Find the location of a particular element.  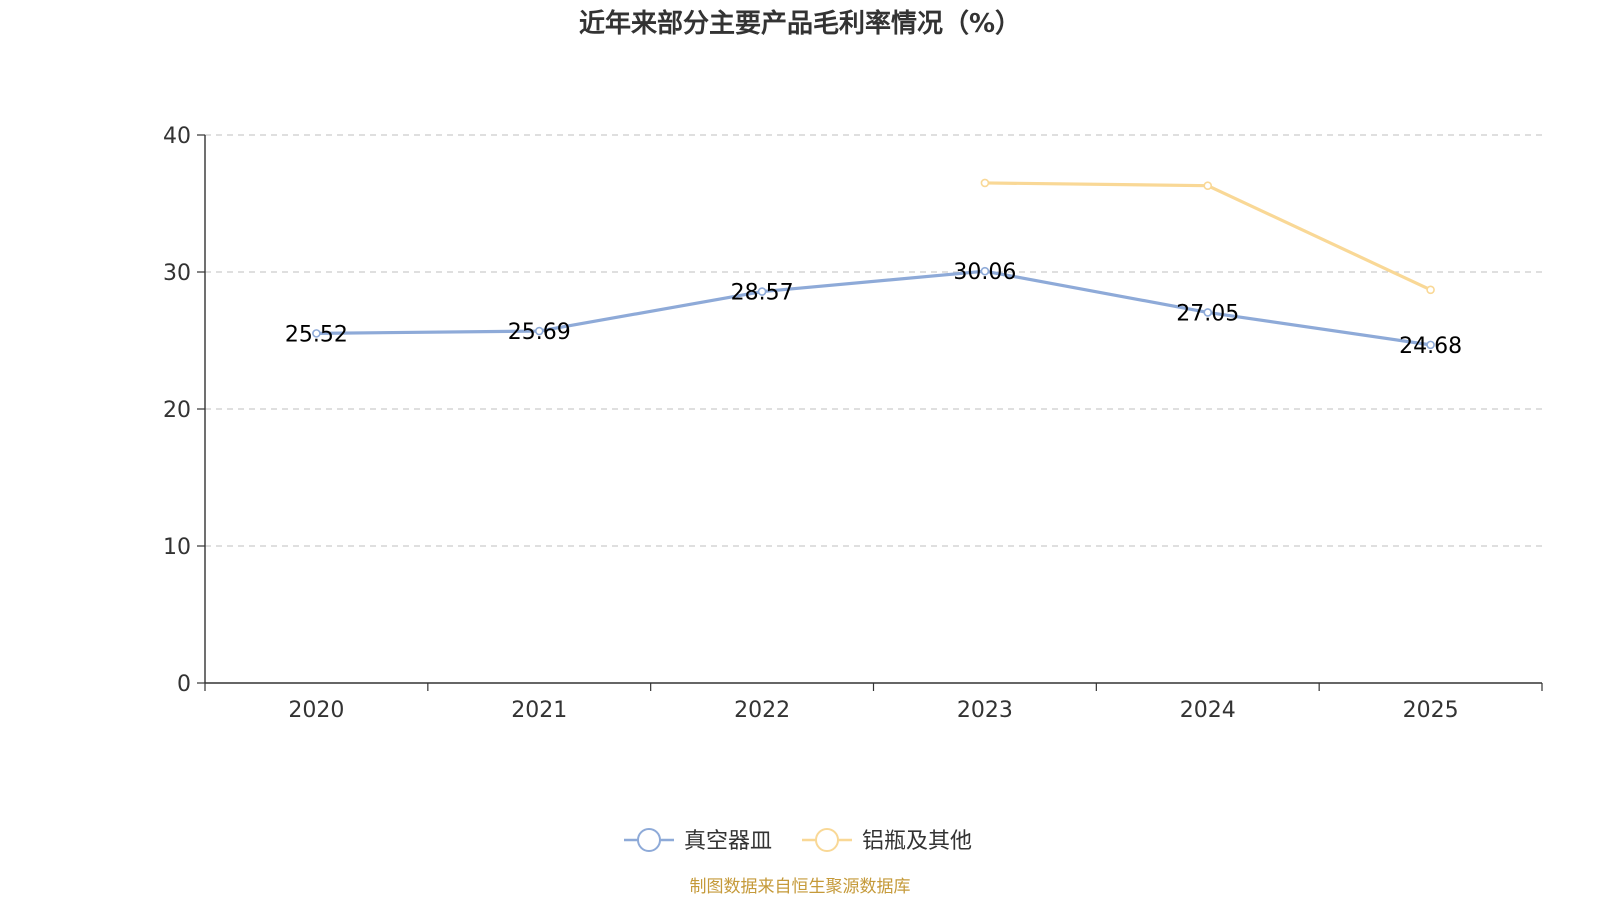

x-tick-label-2023: 2023 is located at coordinates (985, 710).